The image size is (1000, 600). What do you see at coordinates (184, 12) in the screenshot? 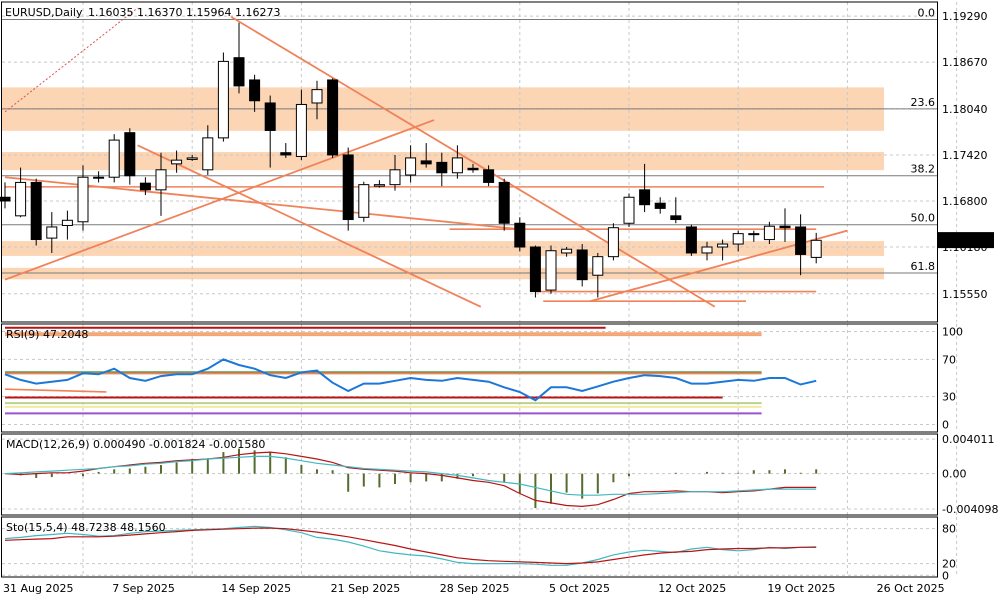
I see `ohlc-values: 1.16035 1.16370 1.15964 1.16273` at bounding box center [184, 12].